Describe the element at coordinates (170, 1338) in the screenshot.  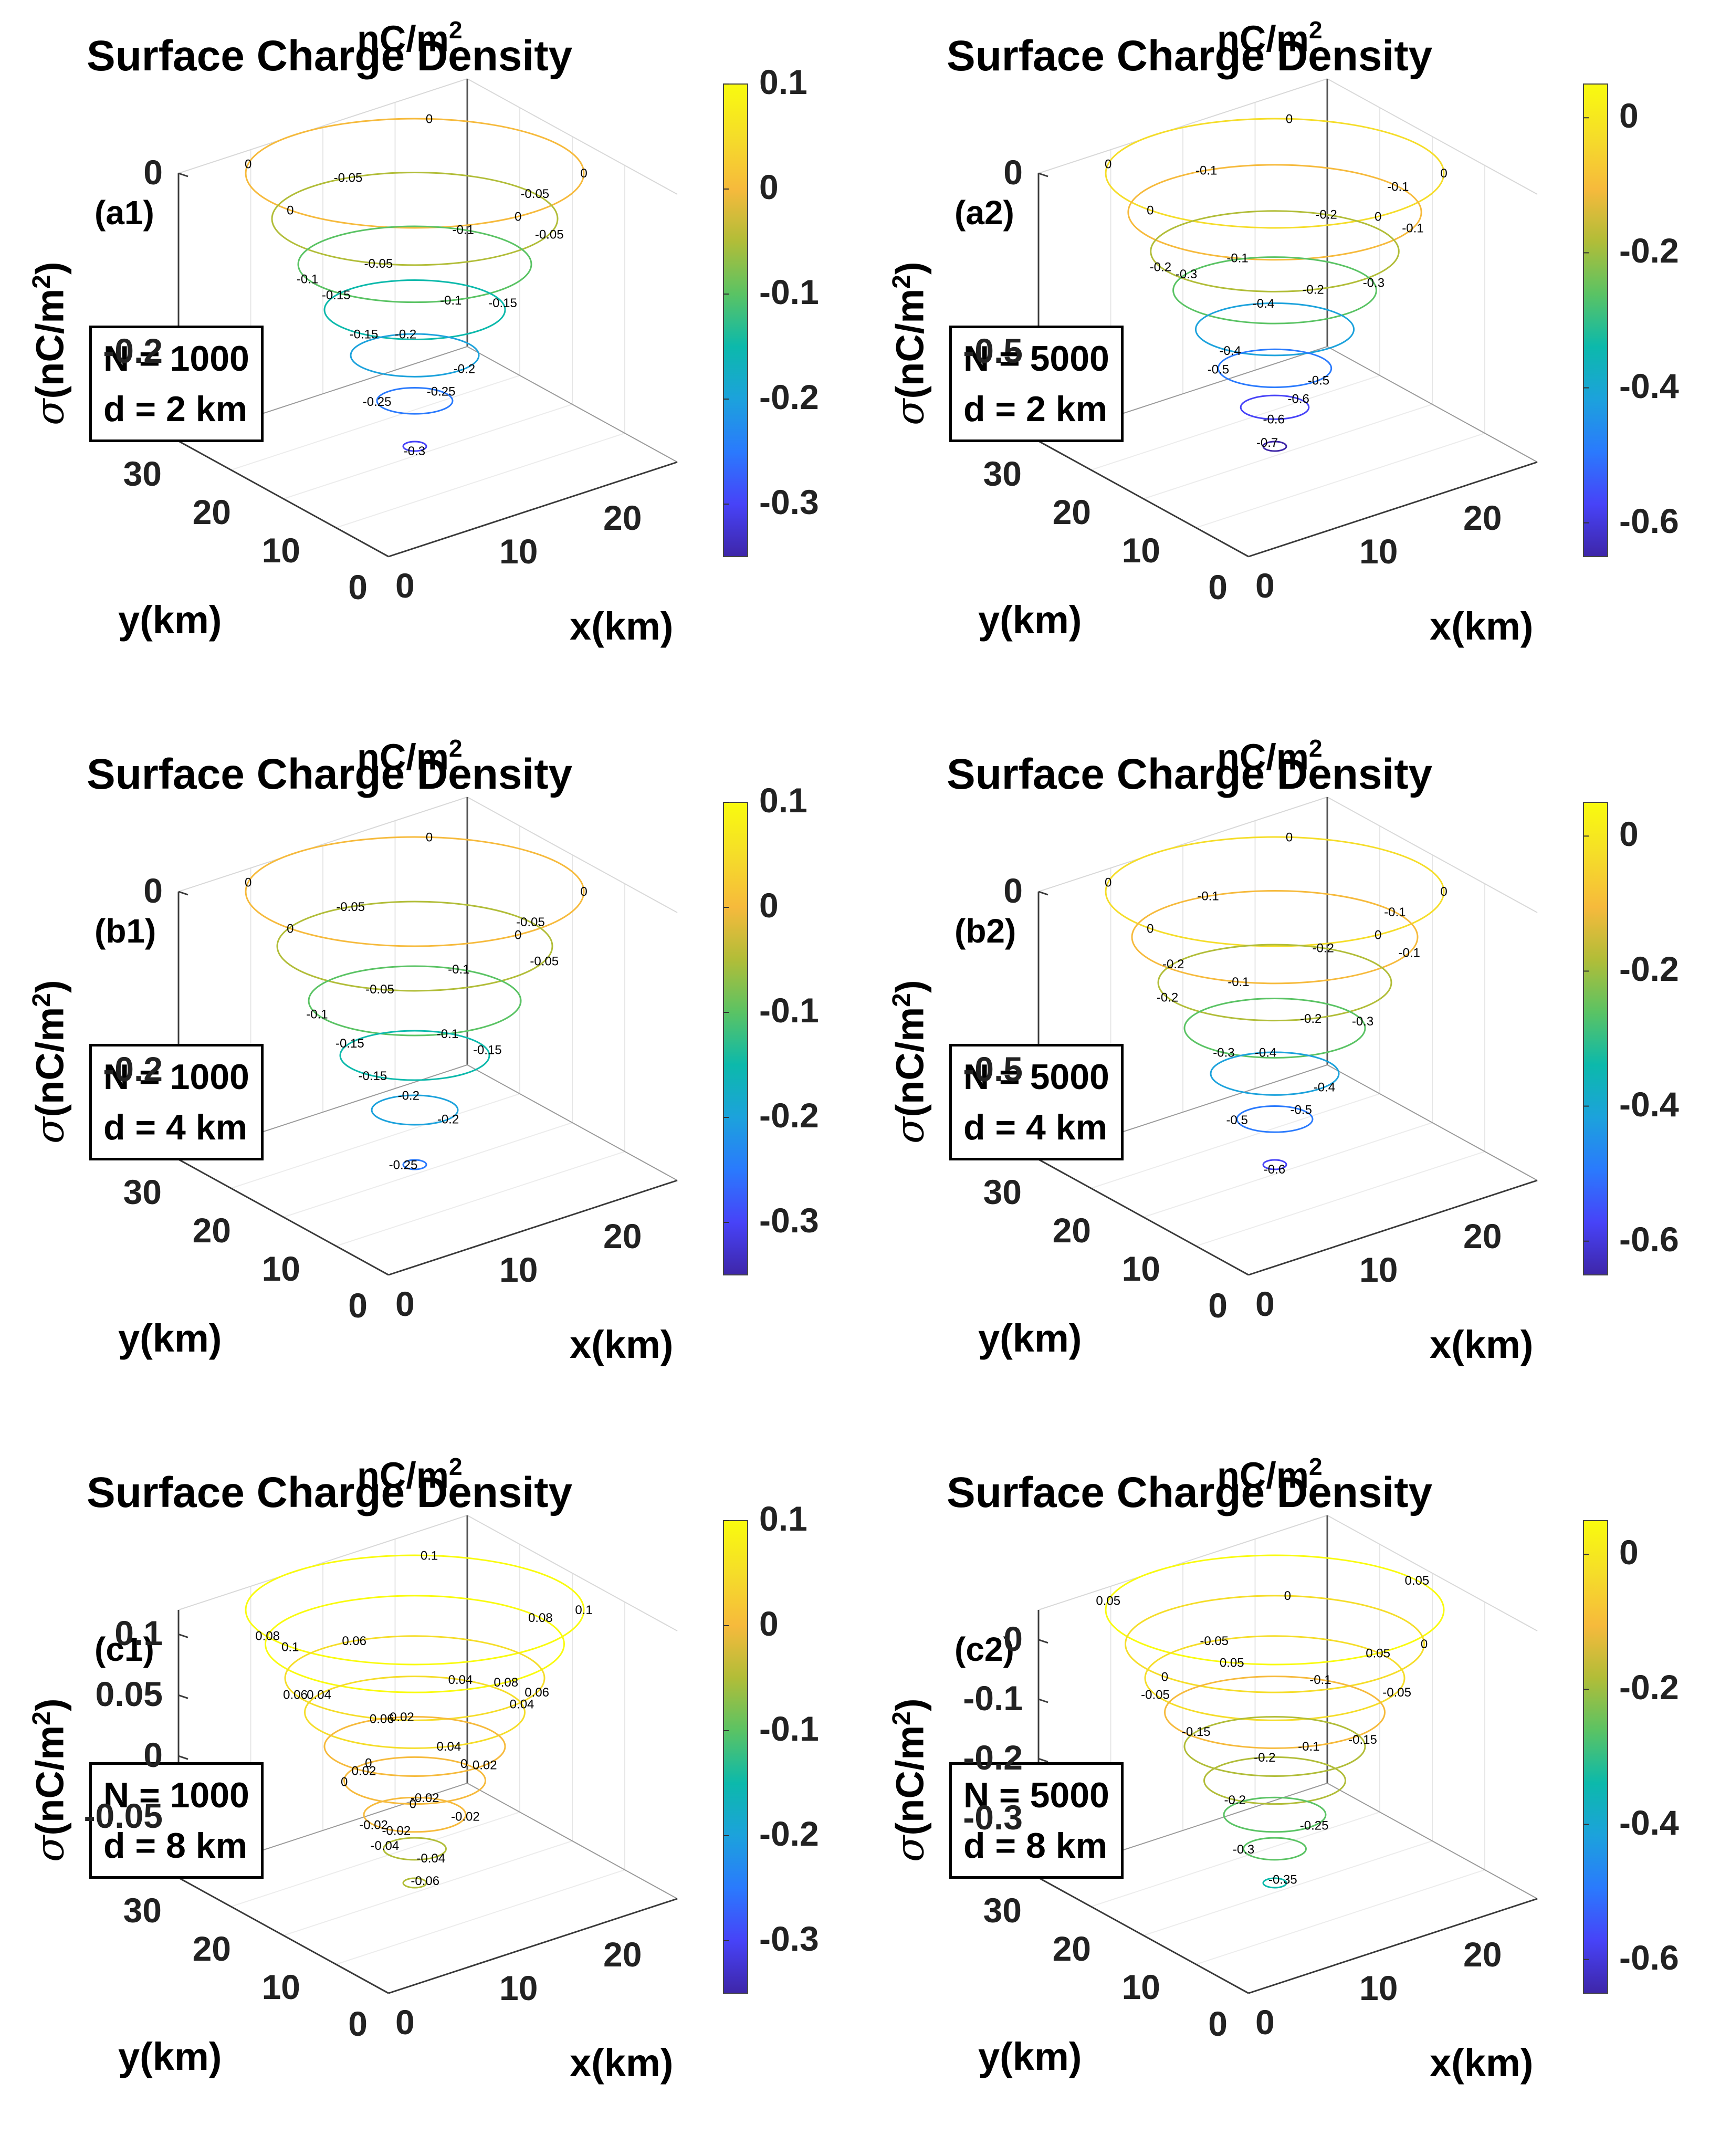
I see `y-axis-title: y(km)` at that location.